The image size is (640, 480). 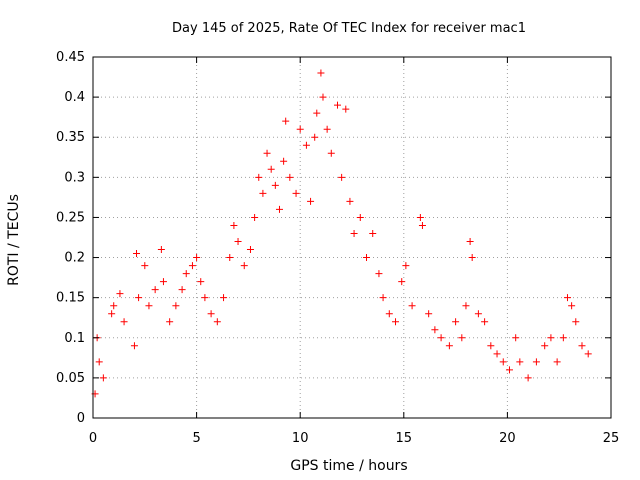 I want to click on x-tick-label: 25, so click(x=611, y=438).